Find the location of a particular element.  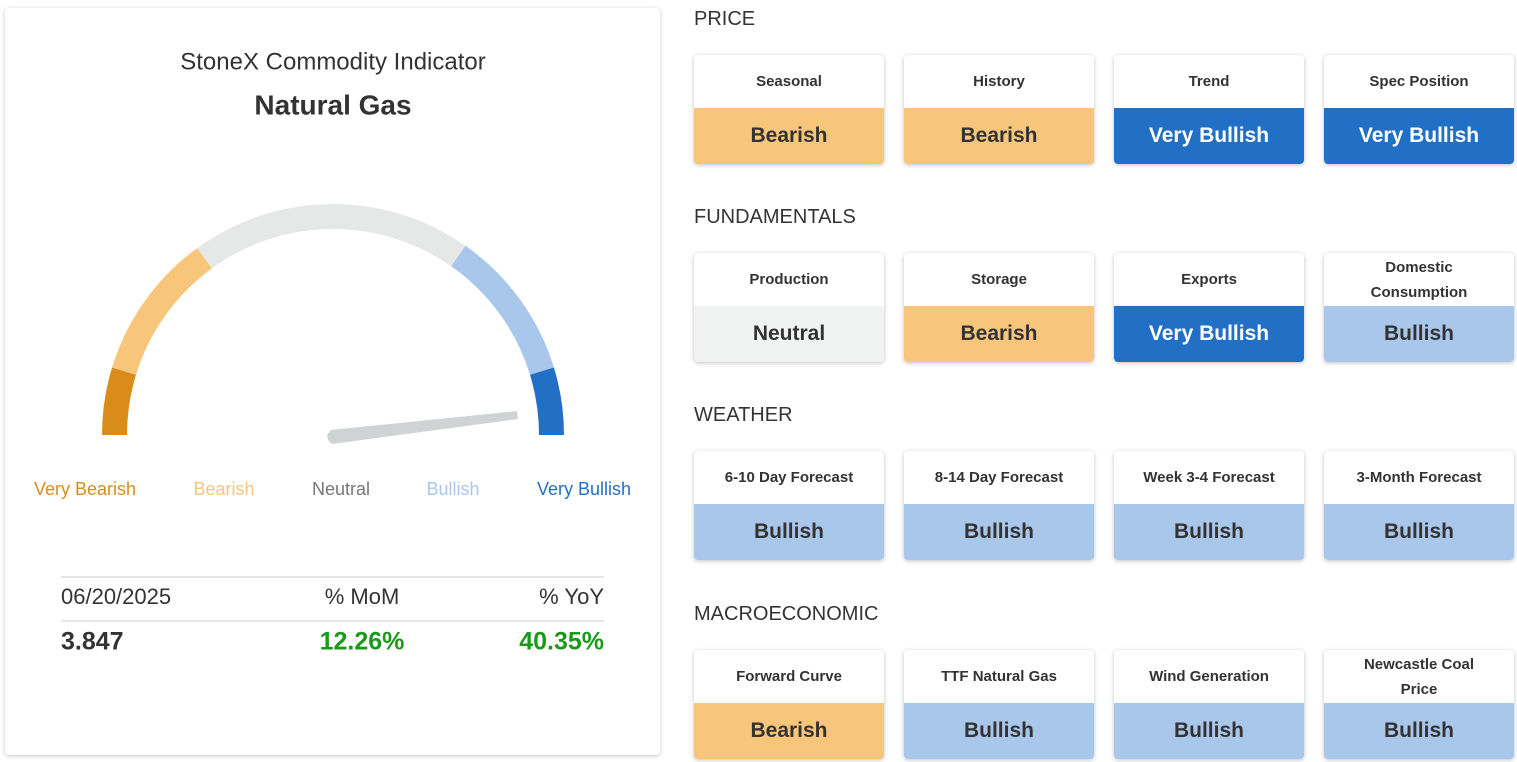

card-label: Exports is located at coordinates (1209, 279).